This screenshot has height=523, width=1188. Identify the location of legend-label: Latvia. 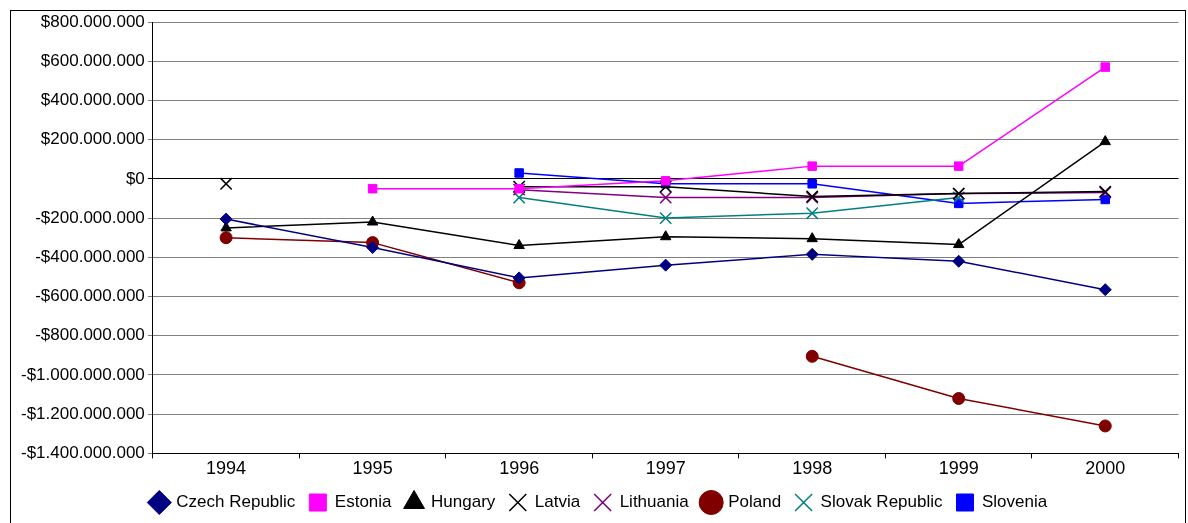
(557, 502).